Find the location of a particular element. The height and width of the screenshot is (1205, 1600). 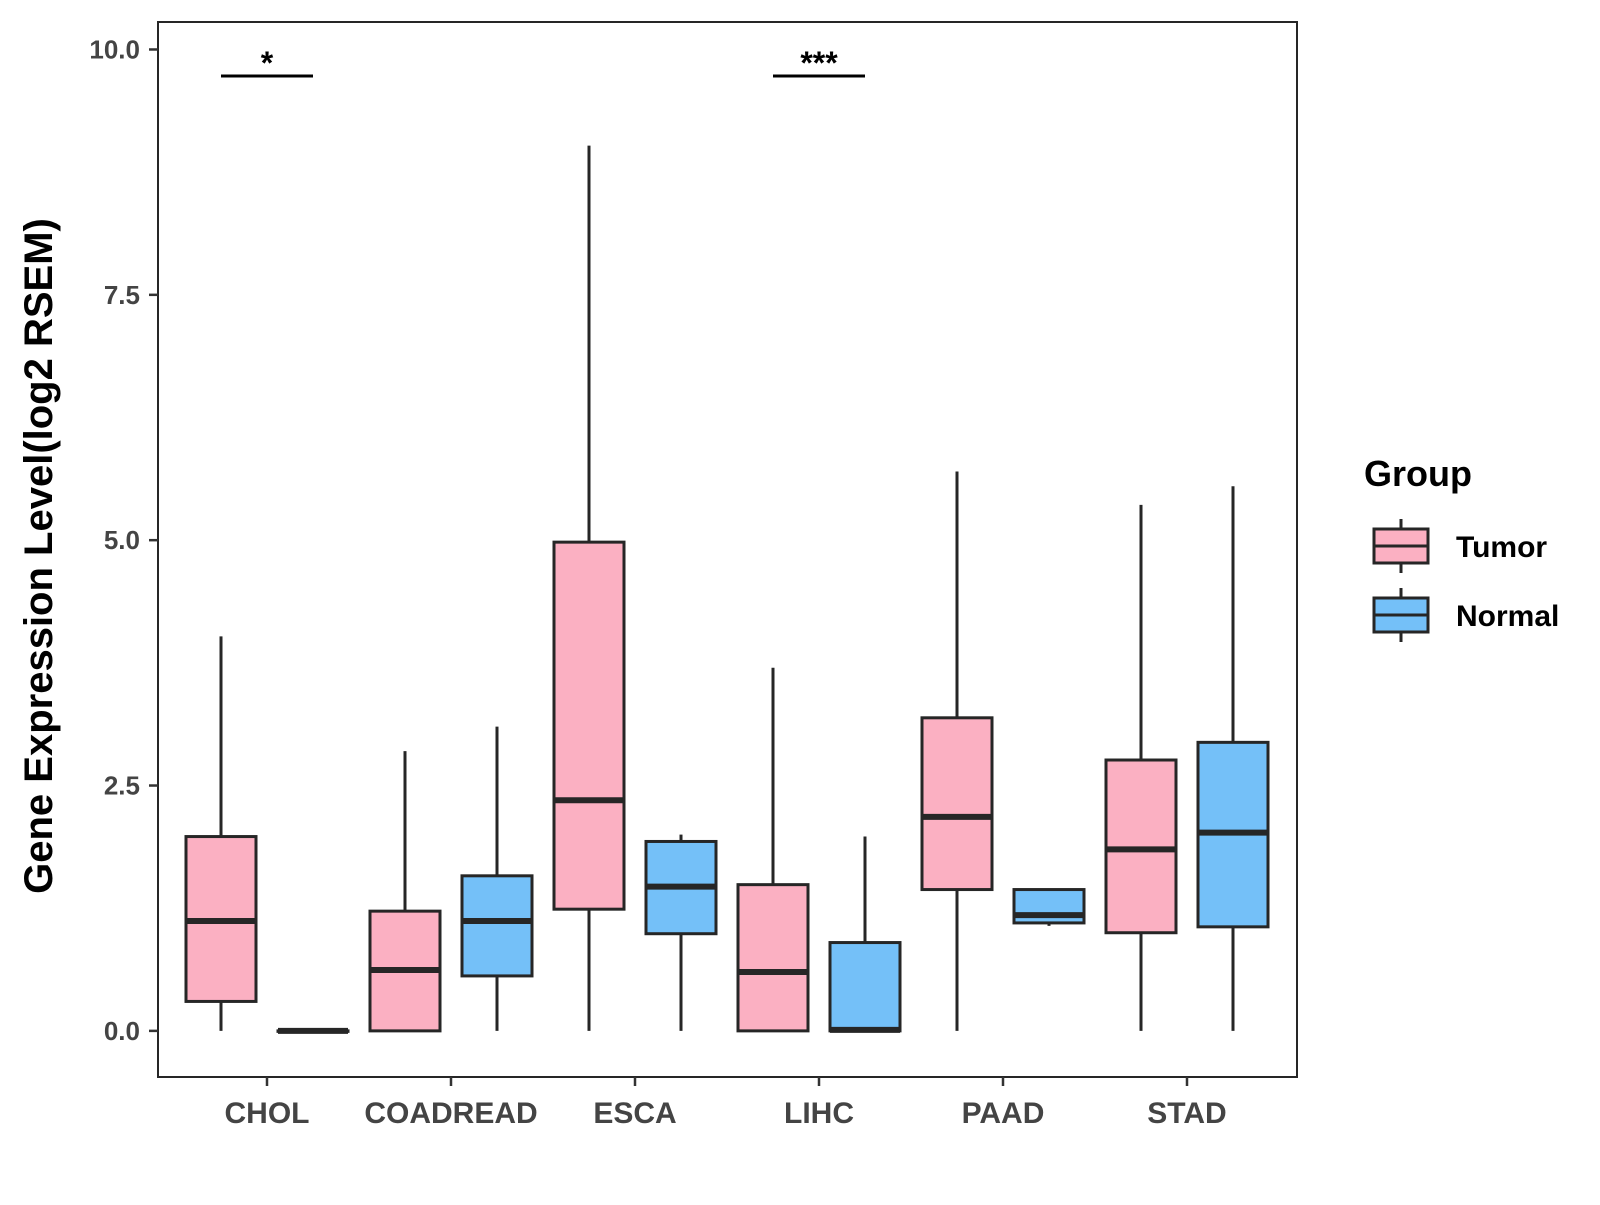

y-tick-label: 5.0 is located at coordinates (122, 540).